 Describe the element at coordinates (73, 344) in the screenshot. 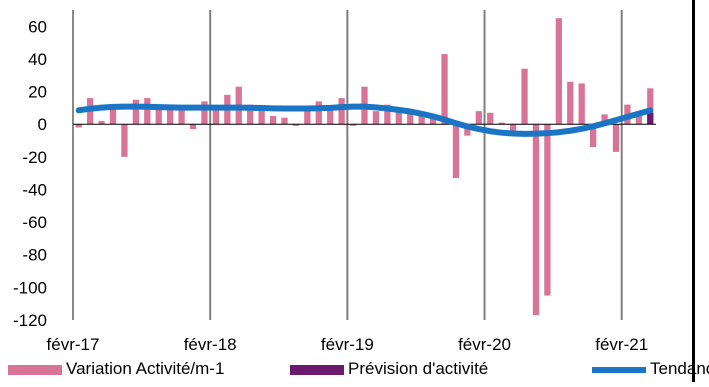

I see `x-tick-label: févr-17` at that location.